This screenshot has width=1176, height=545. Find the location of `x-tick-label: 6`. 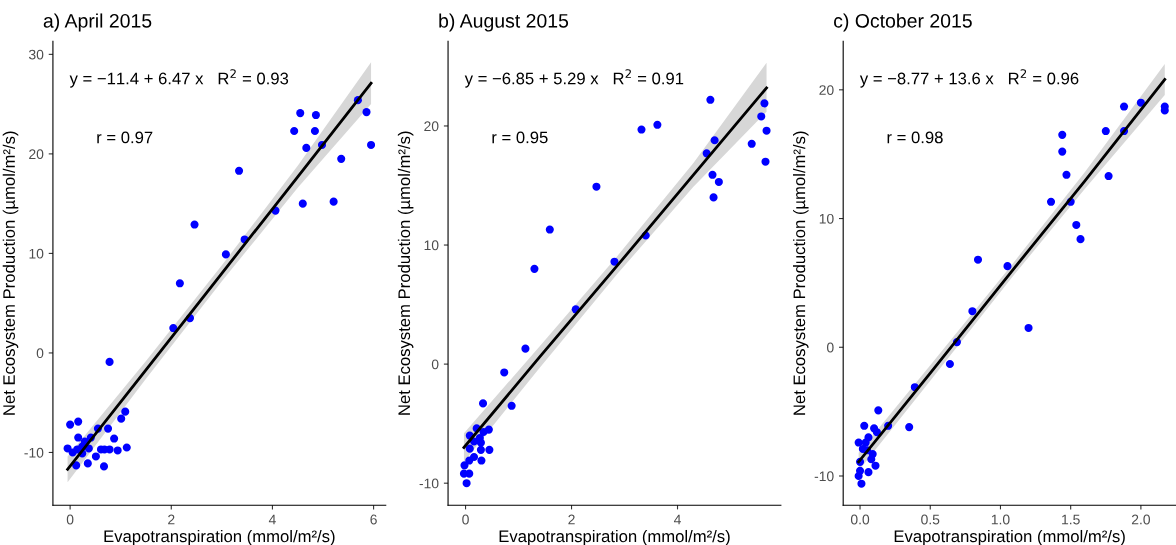

x-tick-label: 6 is located at coordinates (373, 519).